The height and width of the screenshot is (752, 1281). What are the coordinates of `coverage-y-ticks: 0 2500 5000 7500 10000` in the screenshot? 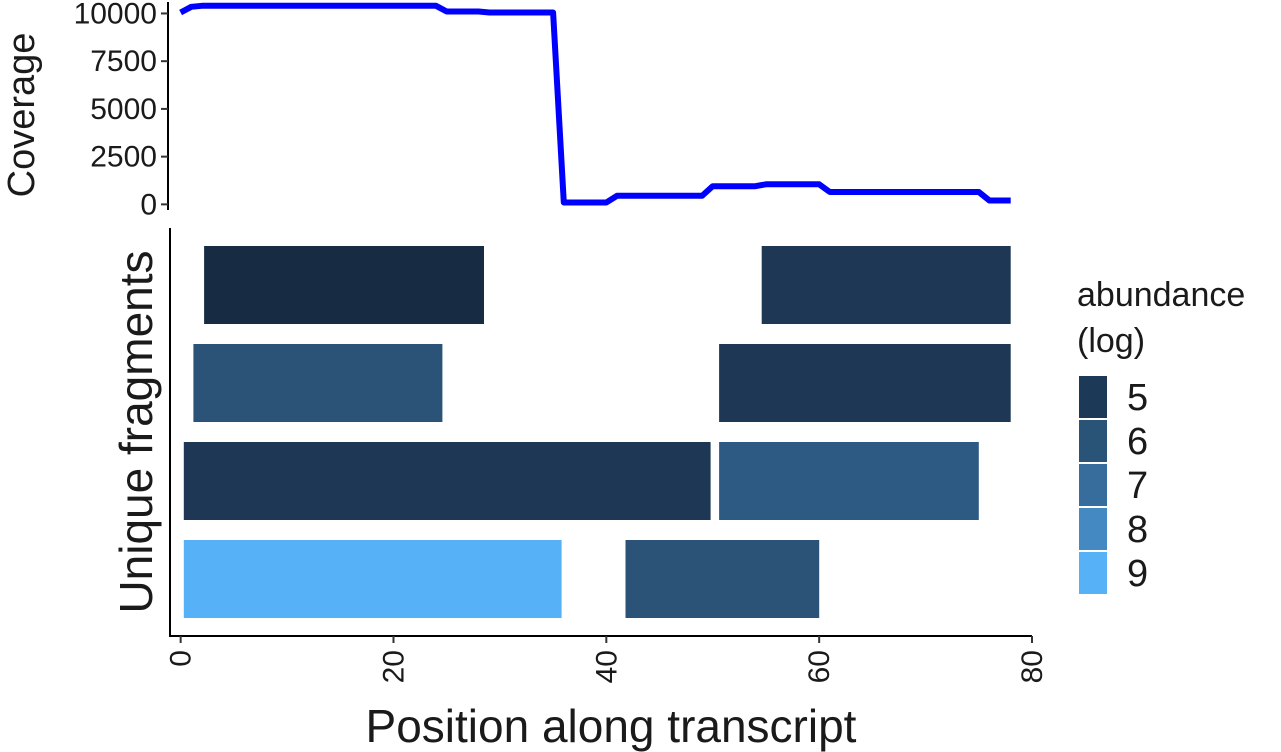 It's located at (121, 110).